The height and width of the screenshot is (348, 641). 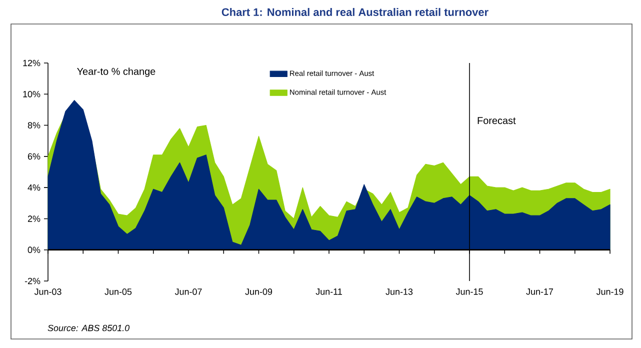 I want to click on y-tick-label: 12%, so click(x=31, y=63).